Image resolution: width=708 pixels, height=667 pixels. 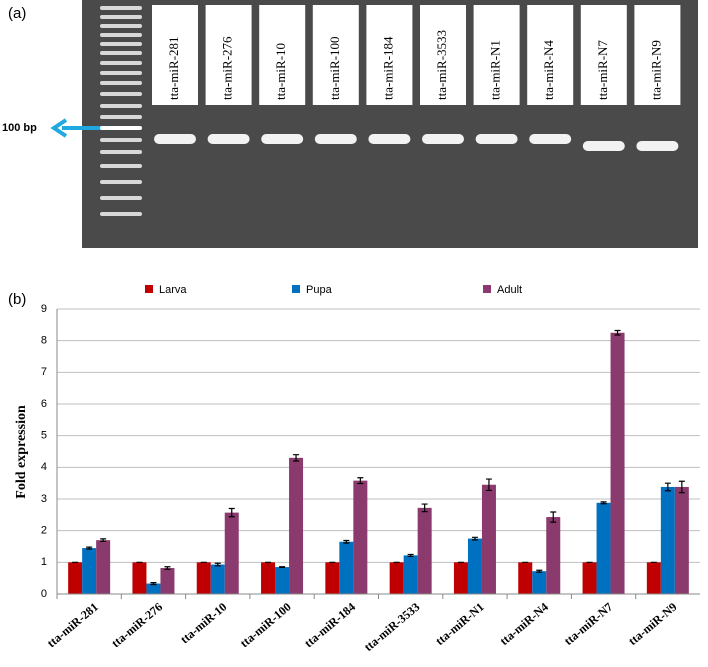 What do you see at coordinates (59, 128) in the screenshot?
I see `arrow-head` at bounding box center [59, 128].